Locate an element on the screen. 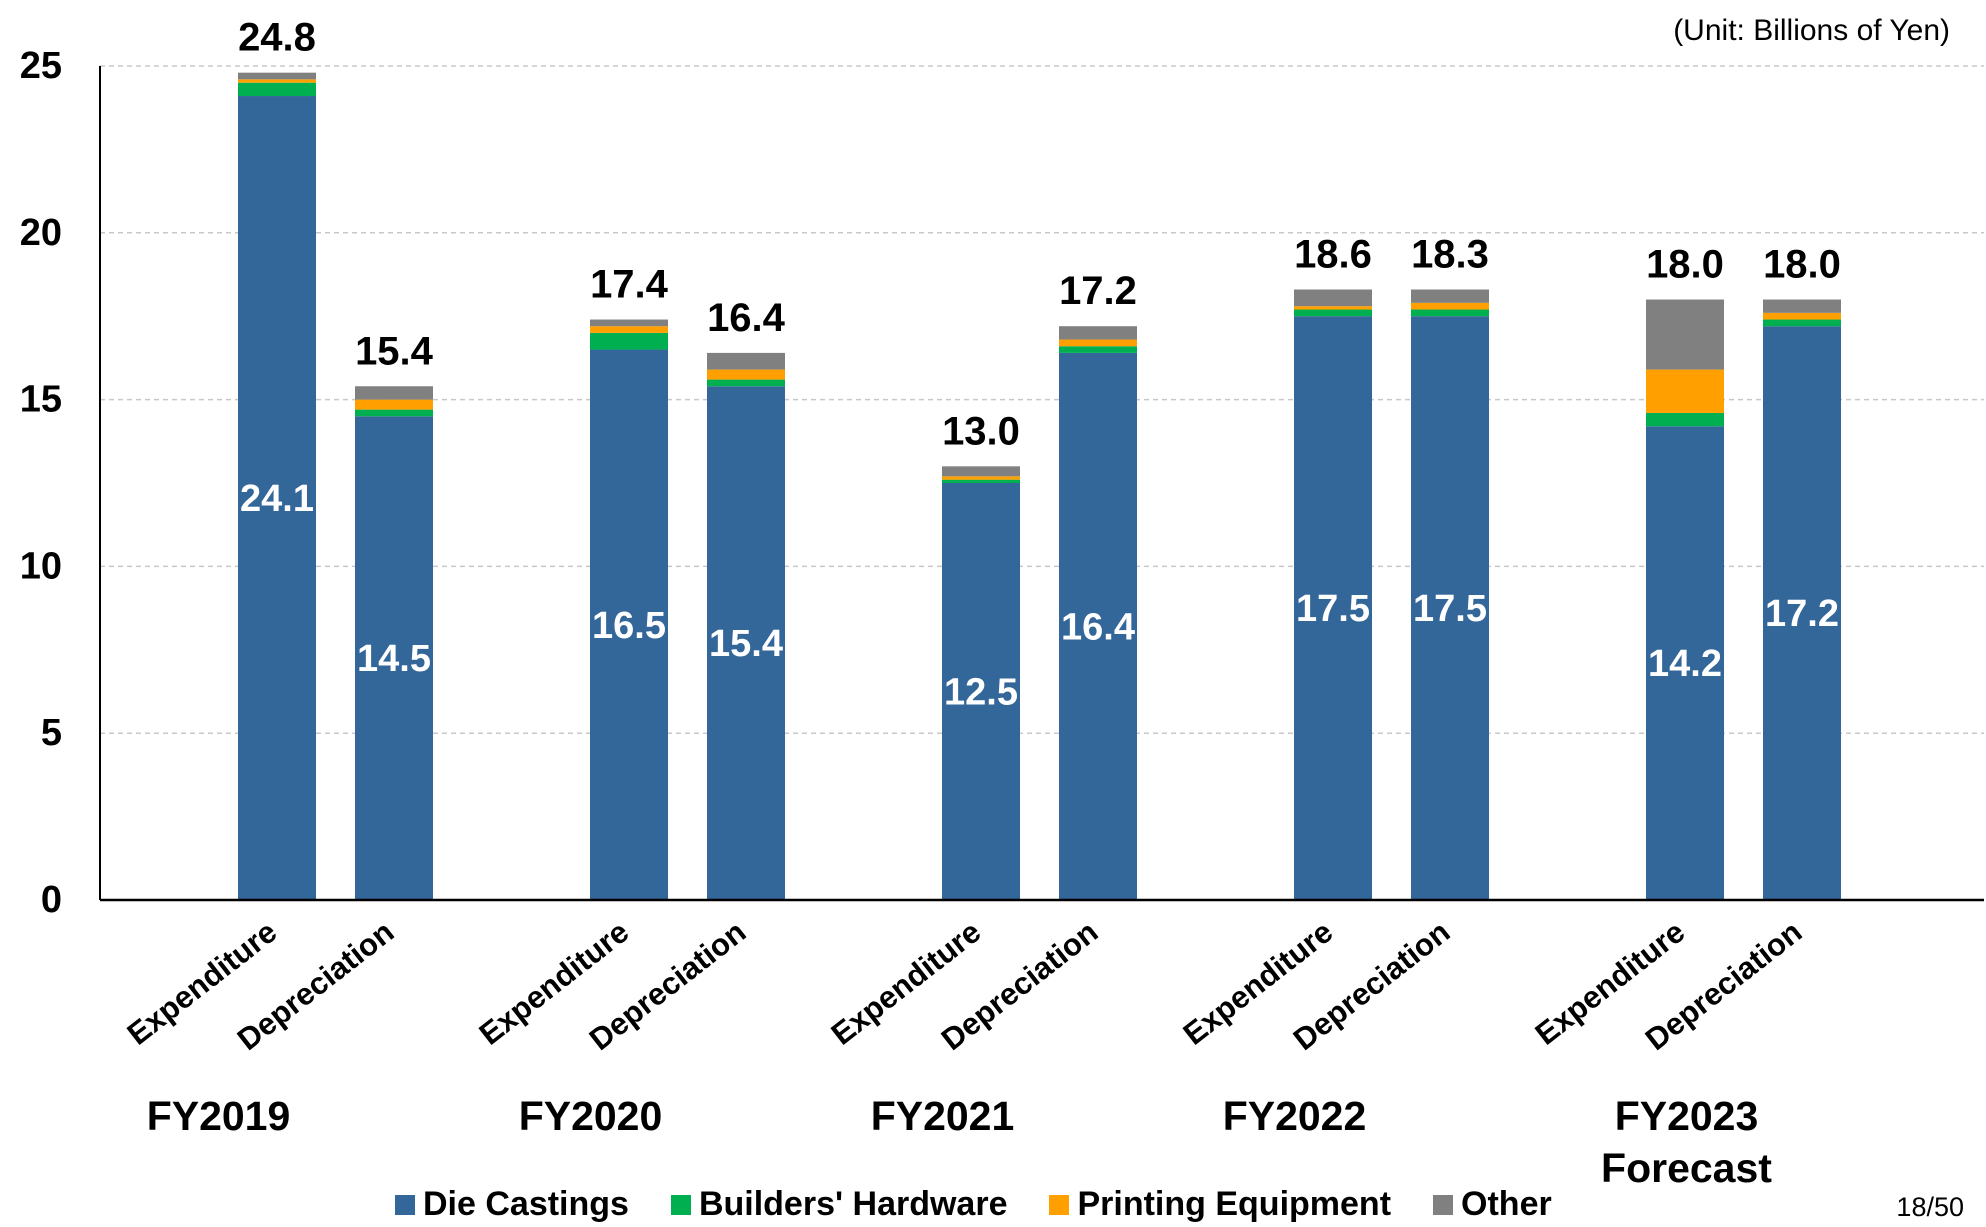 The height and width of the screenshot is (1227, 1986). bar-total-label: 24.8 is located at coordinates (277, 38).